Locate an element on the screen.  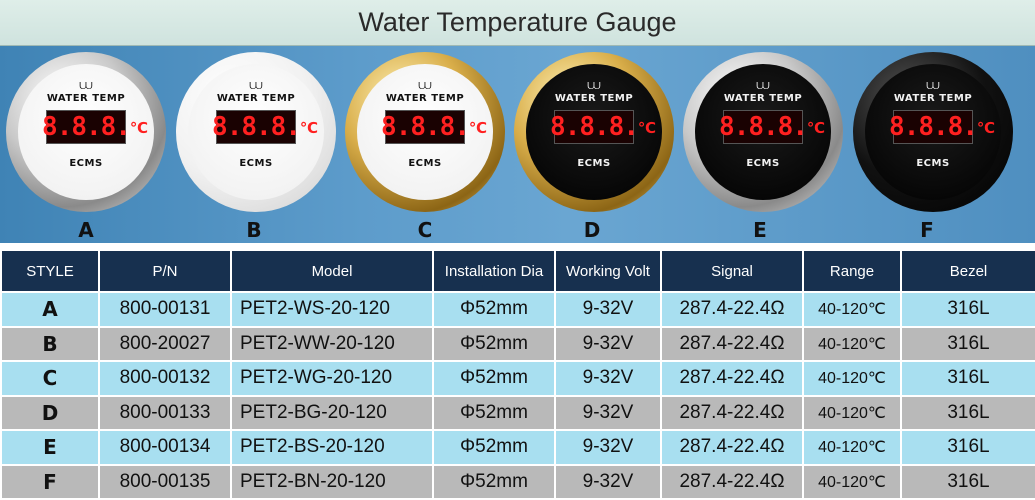
column-header-bezel: Bezel is located at coordinates (967, 271).